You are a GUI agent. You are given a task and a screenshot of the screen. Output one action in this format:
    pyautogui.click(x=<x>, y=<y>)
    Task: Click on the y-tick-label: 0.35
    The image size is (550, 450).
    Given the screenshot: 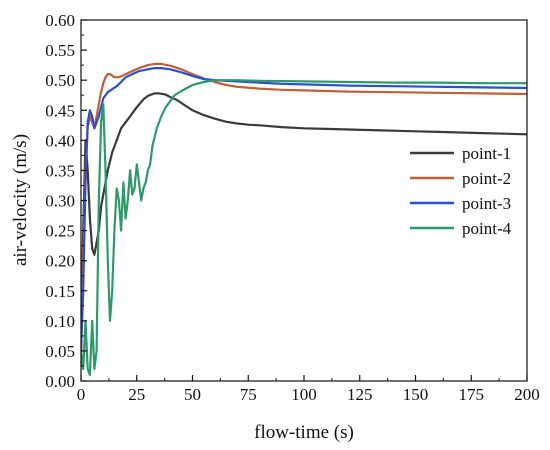 What is the action you would take?
    pyautogui.click(x=60, y=170)
    